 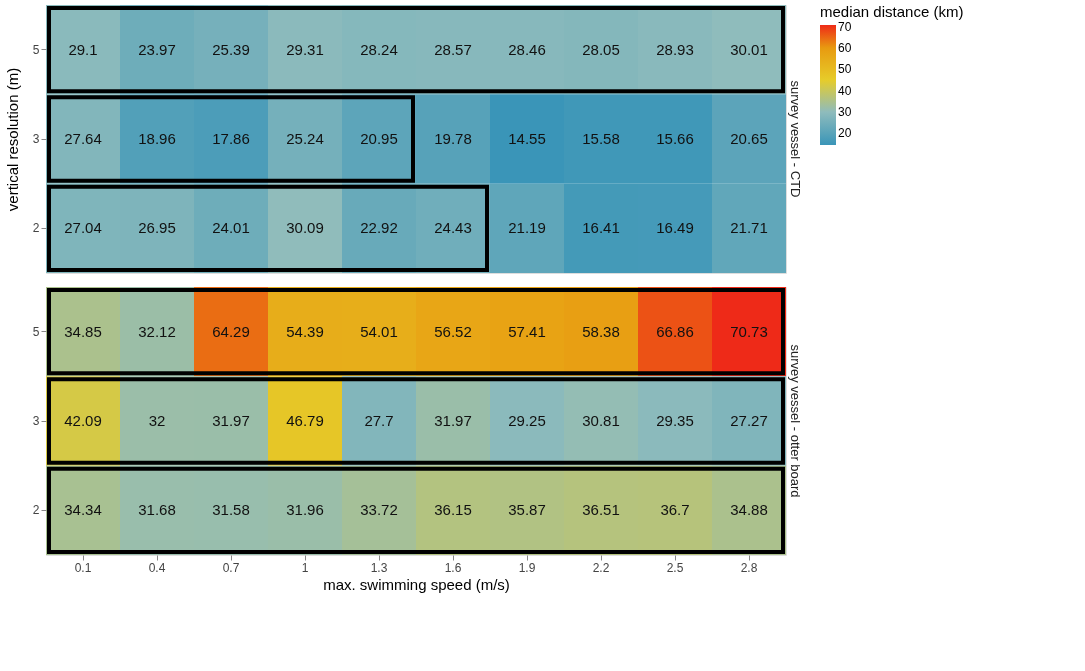 I want to click on x-tick-label: 0.1, so click(x=83, y=567).